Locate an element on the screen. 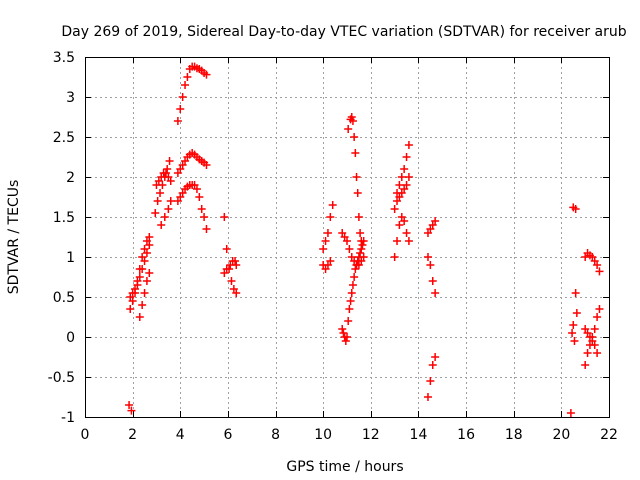 The width and height of the screenshot is (640, 480). y-tick-label: 3 is located at coordinates (70, 98).